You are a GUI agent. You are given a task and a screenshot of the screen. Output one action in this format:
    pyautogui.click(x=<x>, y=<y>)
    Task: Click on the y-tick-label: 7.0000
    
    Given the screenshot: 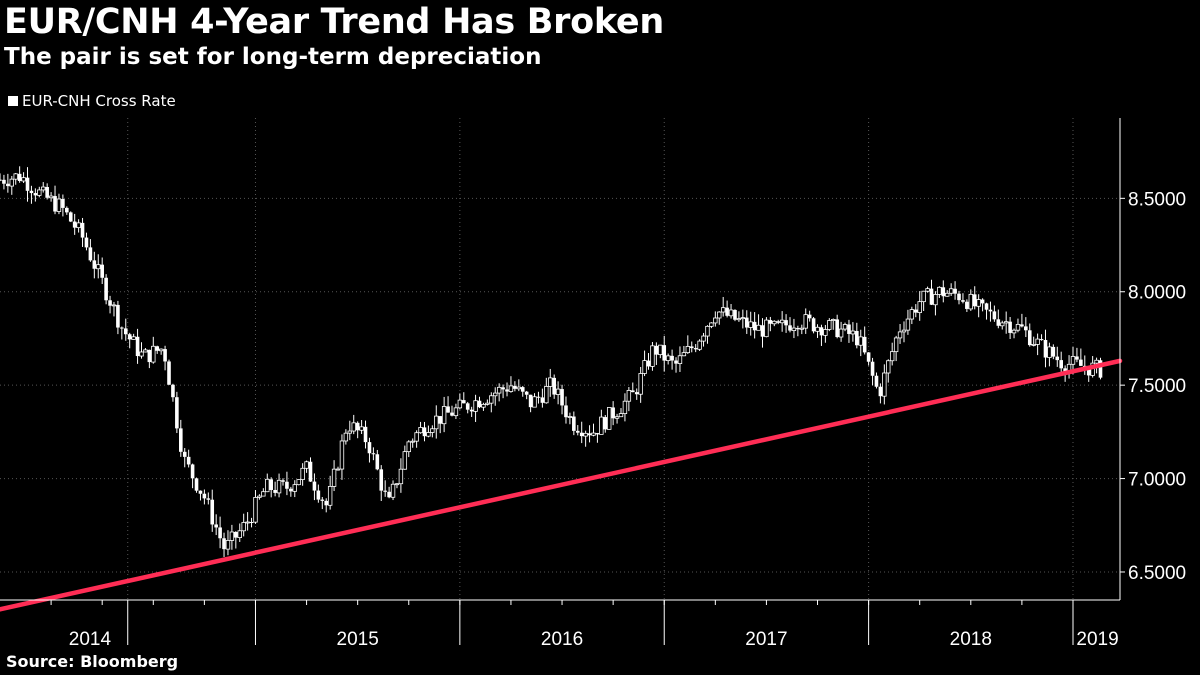 What is the action you would take?
    pyautogui.click(x=1157, y=480)
    